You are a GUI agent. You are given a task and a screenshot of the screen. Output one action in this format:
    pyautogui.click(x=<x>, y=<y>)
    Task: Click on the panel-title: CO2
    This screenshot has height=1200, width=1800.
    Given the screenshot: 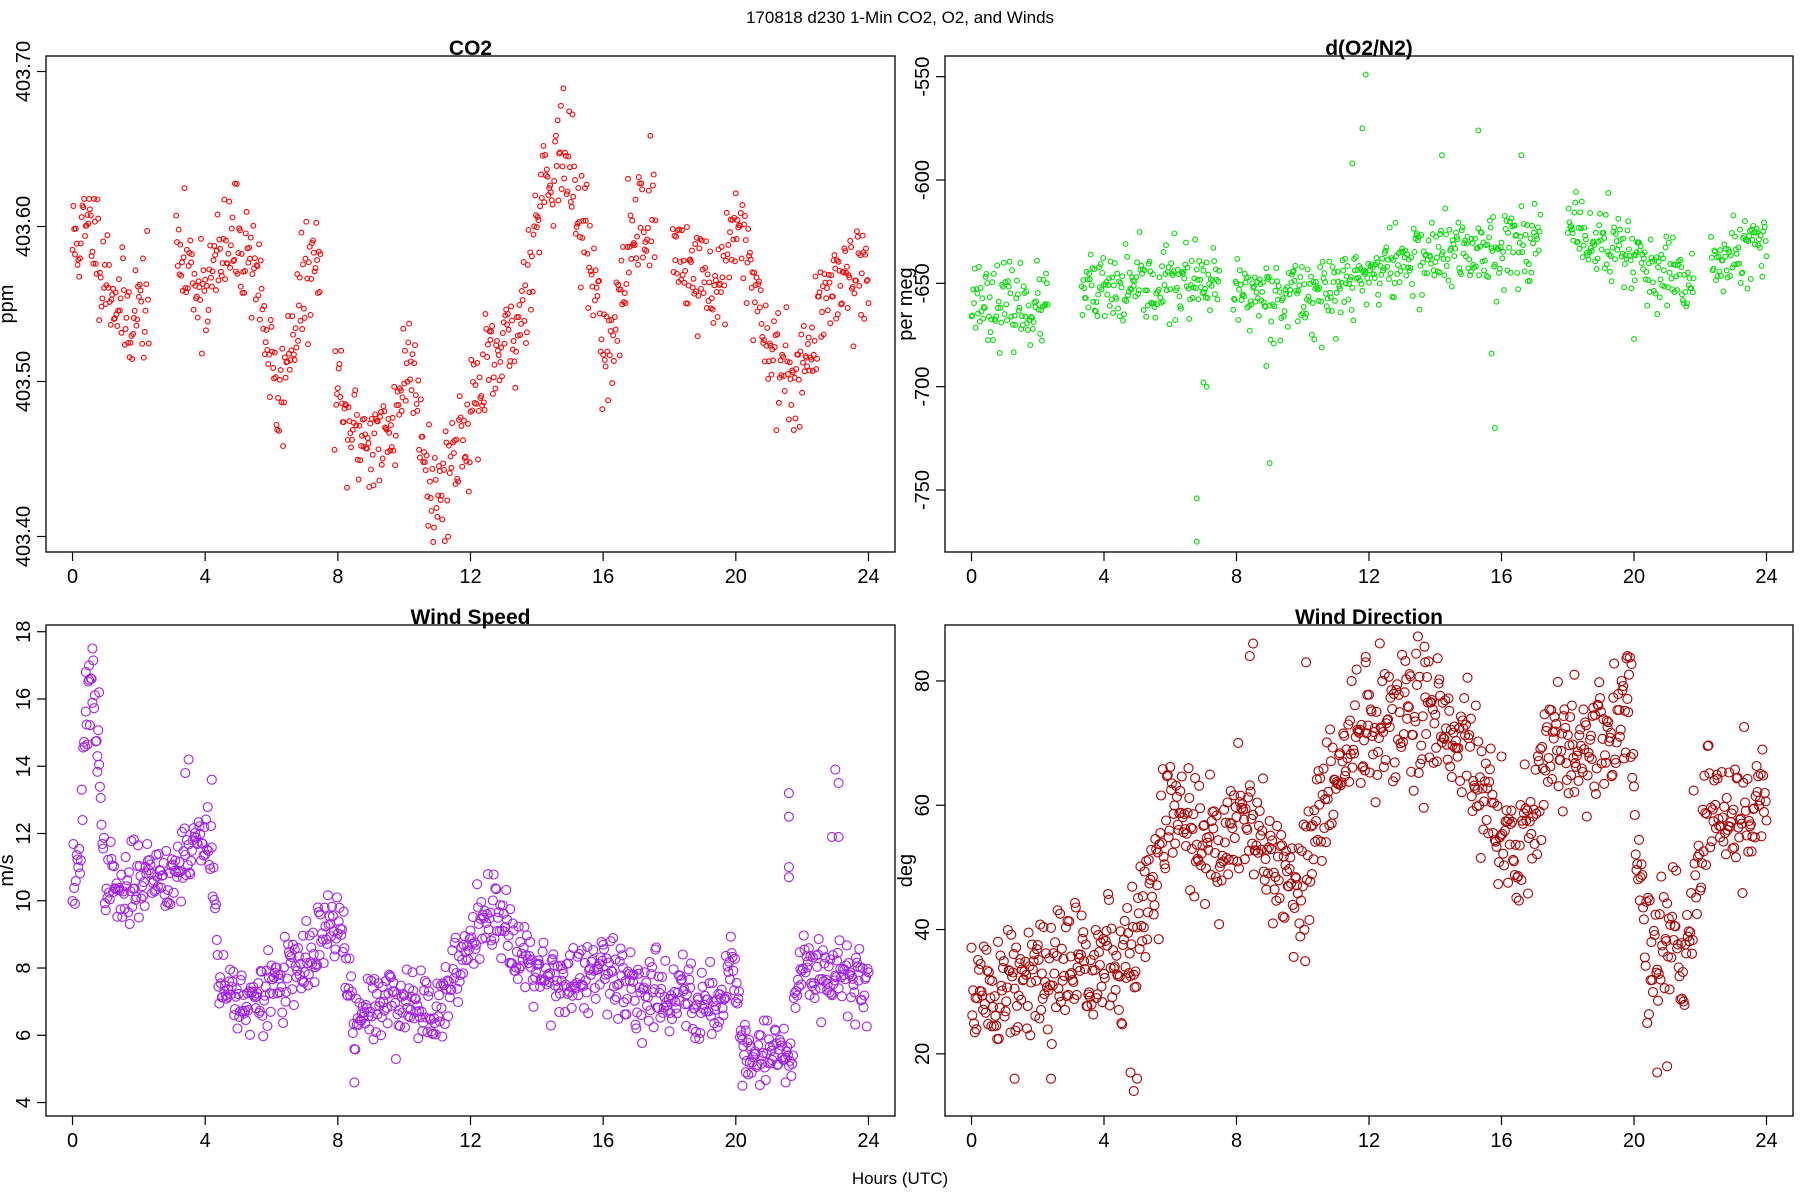 What is the action you would take?
    pyautogui.click(x=470, y=48)
    